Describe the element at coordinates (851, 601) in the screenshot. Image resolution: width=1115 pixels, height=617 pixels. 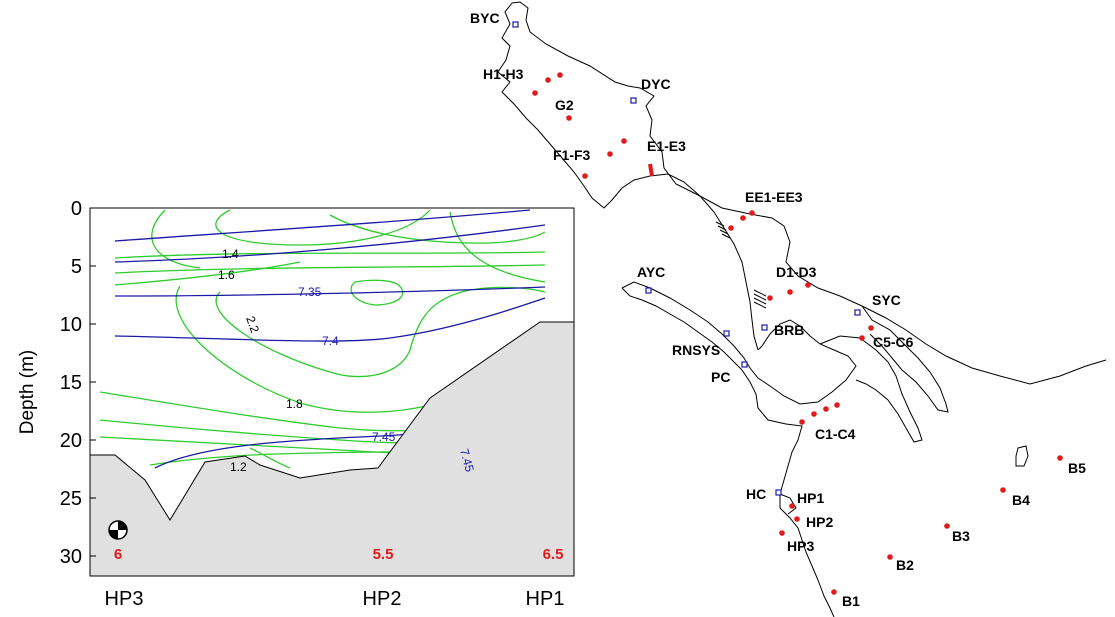
I see `map-label: B1` at that location.